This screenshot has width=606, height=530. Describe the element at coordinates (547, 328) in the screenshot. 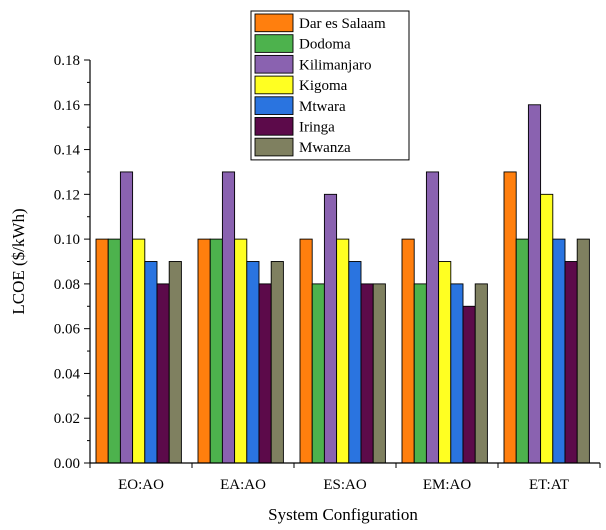

I see `bar-etat-kigoma` at that location.